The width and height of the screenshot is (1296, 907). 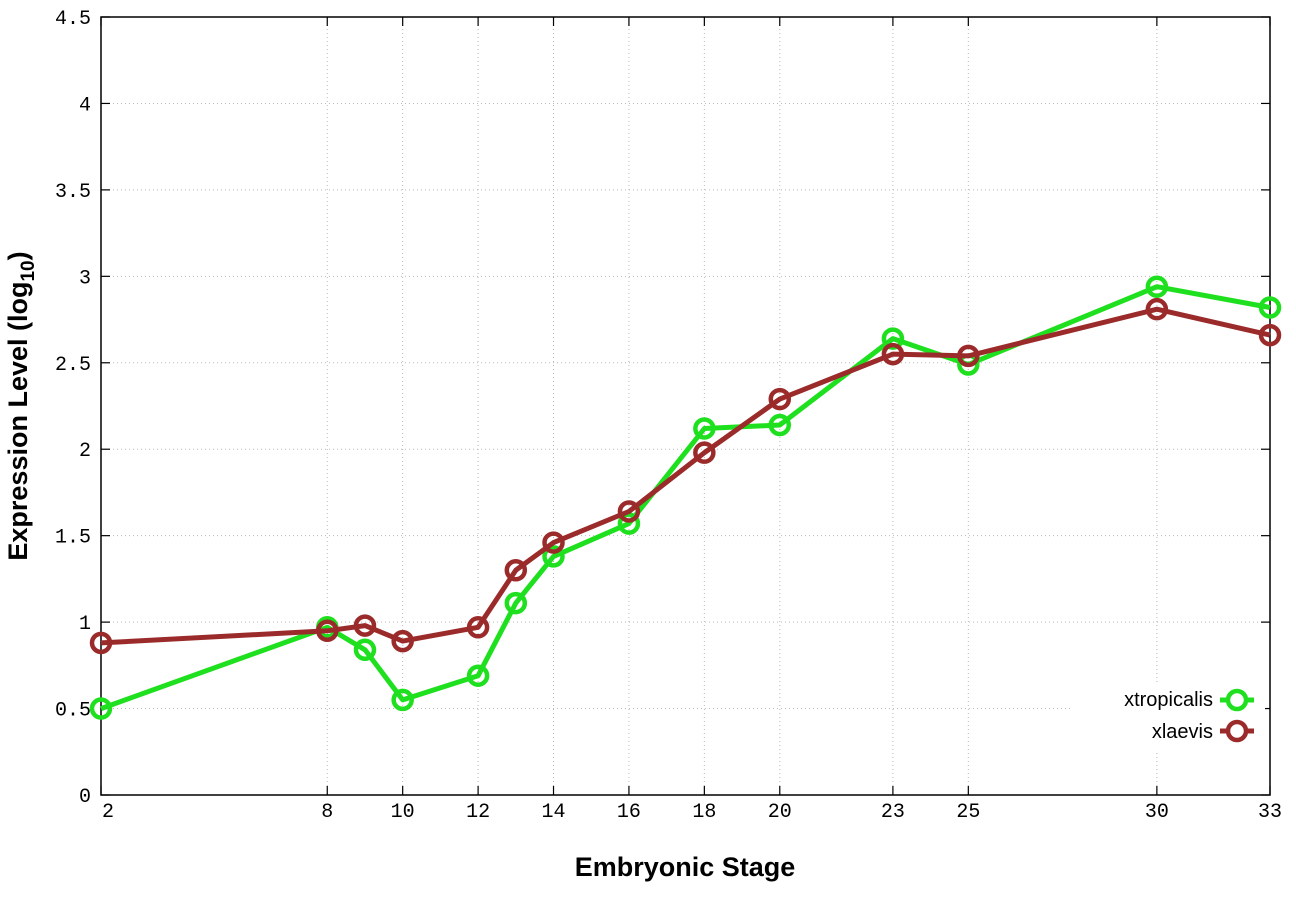 What do you see at coordinates (1237, 700) in the screenshot?
I see `legend-marker-xtropicalis` at bounding box center [1237, 700].